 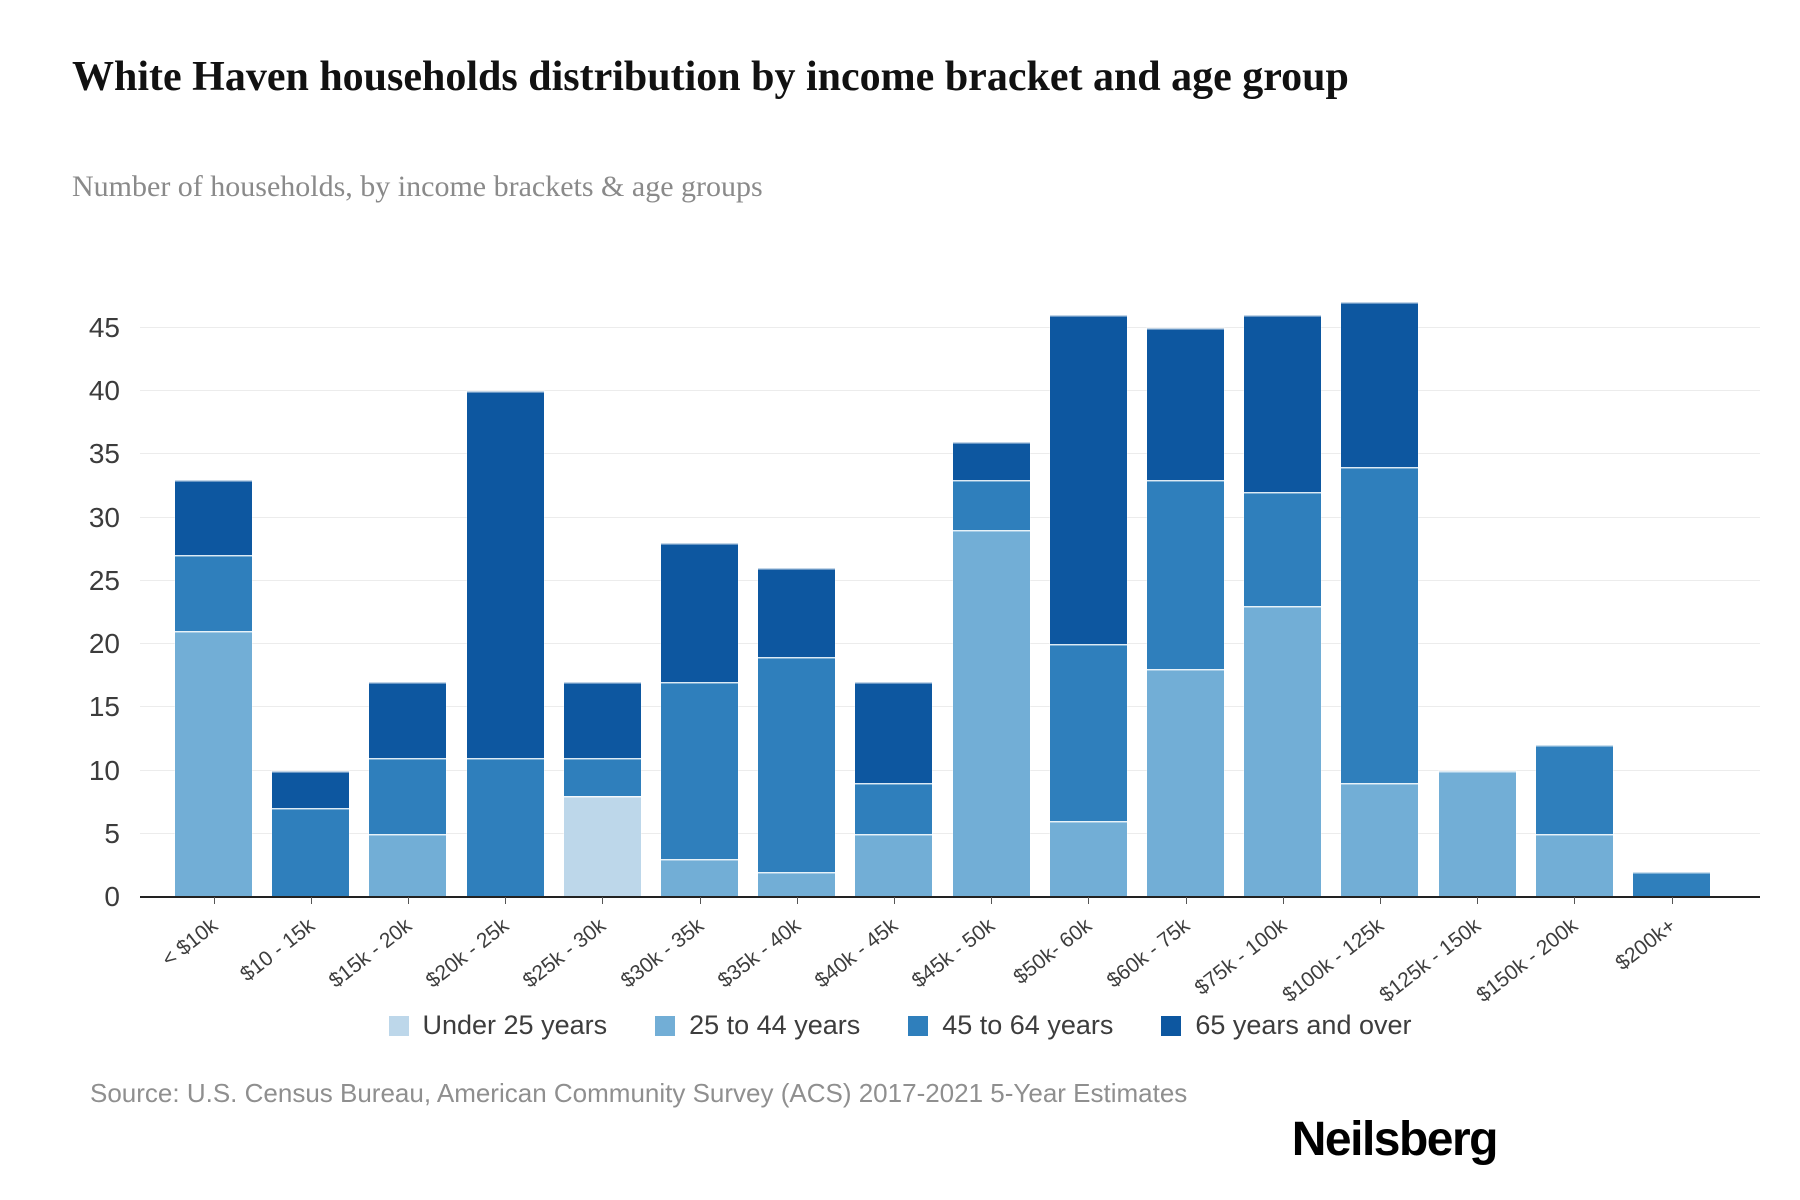 I want to click on bar-$100k - 125k, so click(x=1380, y=581).